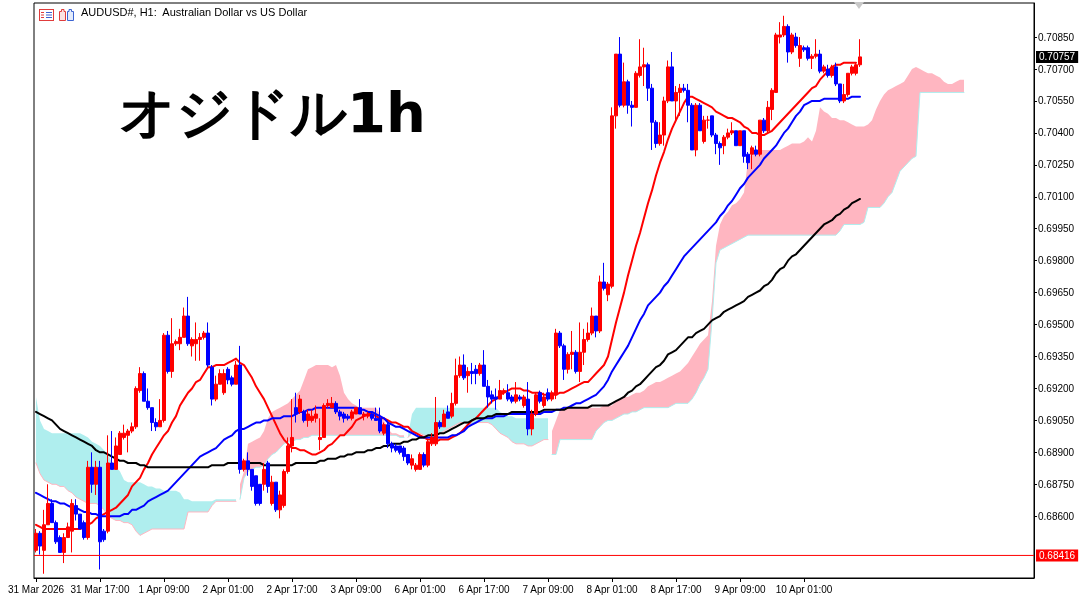  Describe the element at coordinates (272, 112) in the screenshot. I see `text: オジドル1h` at that location.